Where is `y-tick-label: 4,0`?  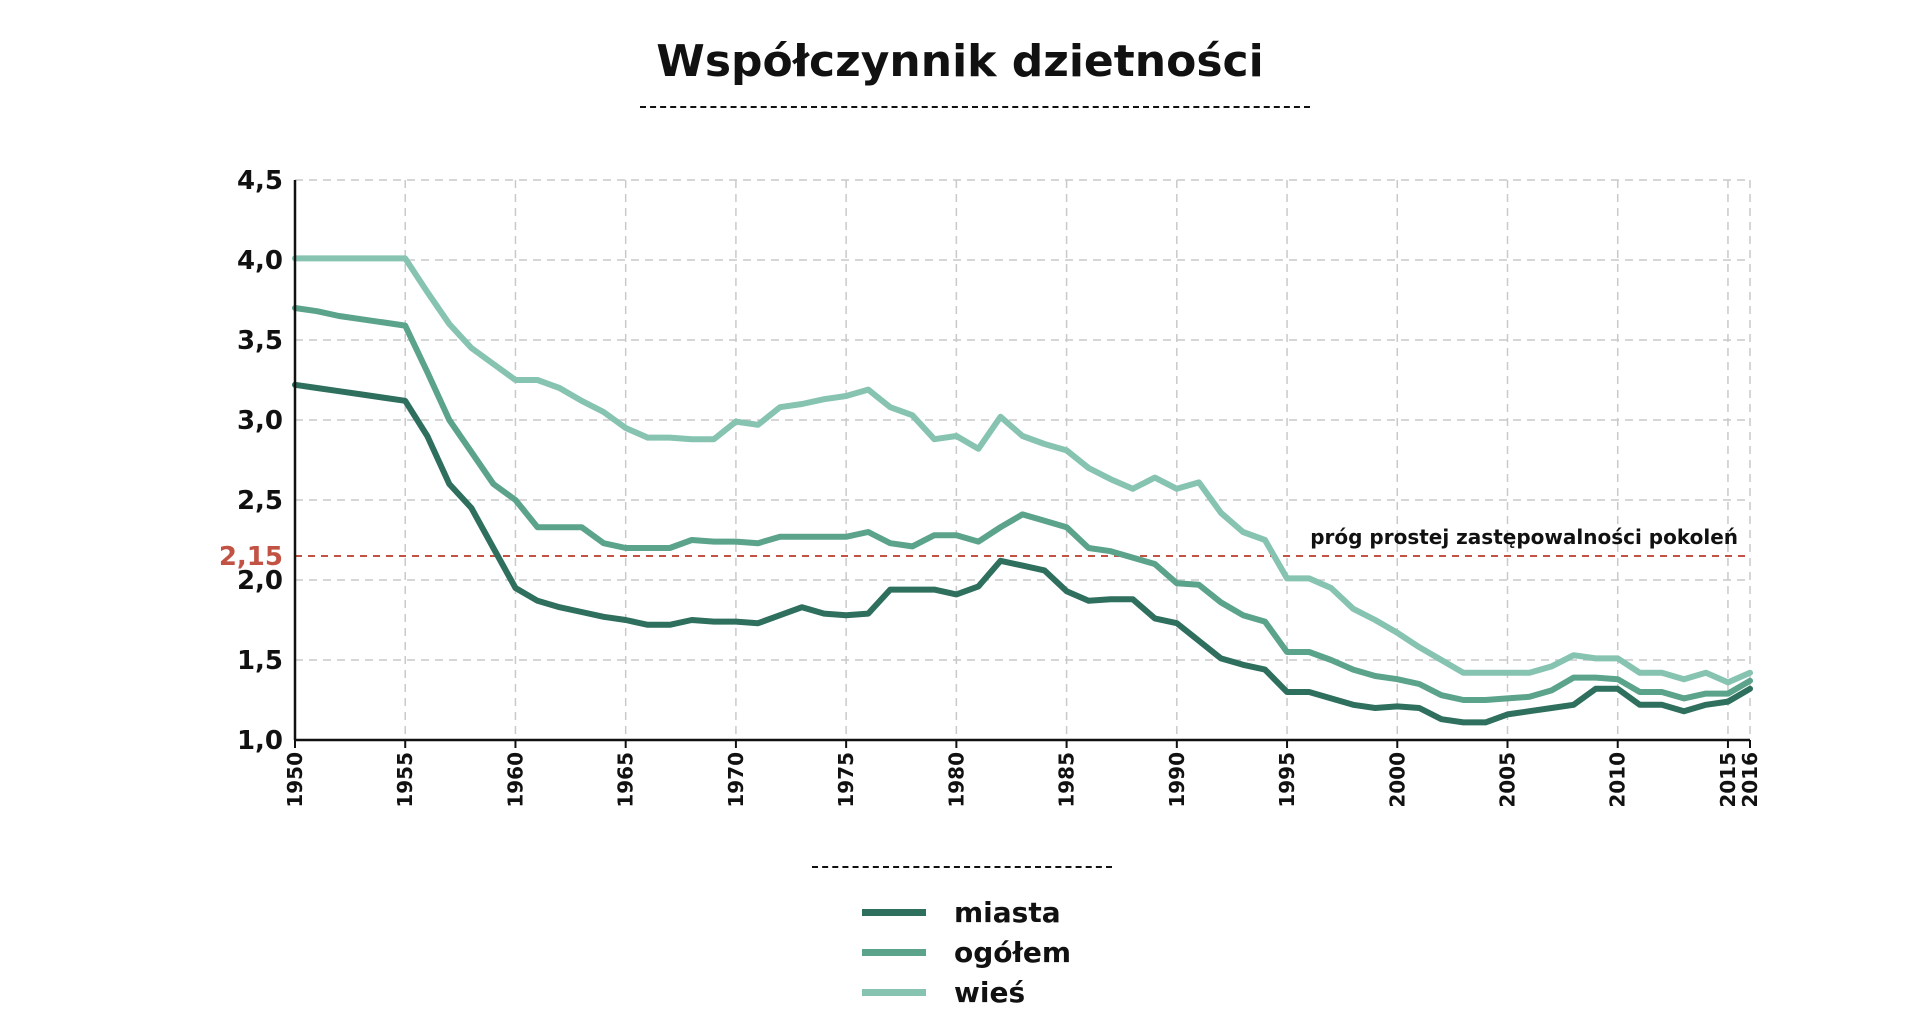
y-tick-label: 4,0 is located at coordinates (260, 261).